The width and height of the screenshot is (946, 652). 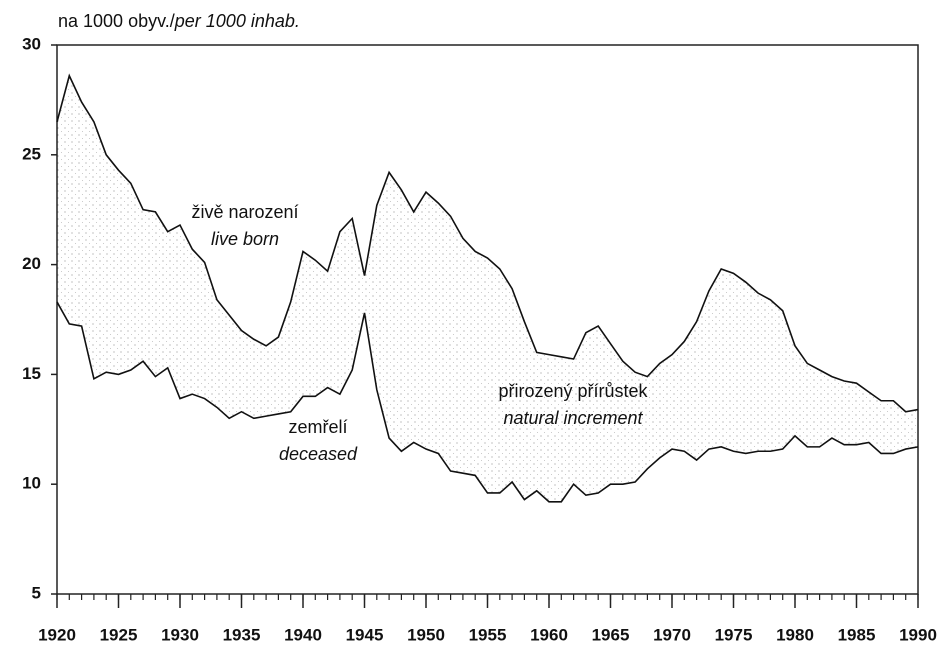 What do you see at coordinates (244, 225) in the screenshot?
I see `series-label: živě narození live born` at bounding box center [244, 225].